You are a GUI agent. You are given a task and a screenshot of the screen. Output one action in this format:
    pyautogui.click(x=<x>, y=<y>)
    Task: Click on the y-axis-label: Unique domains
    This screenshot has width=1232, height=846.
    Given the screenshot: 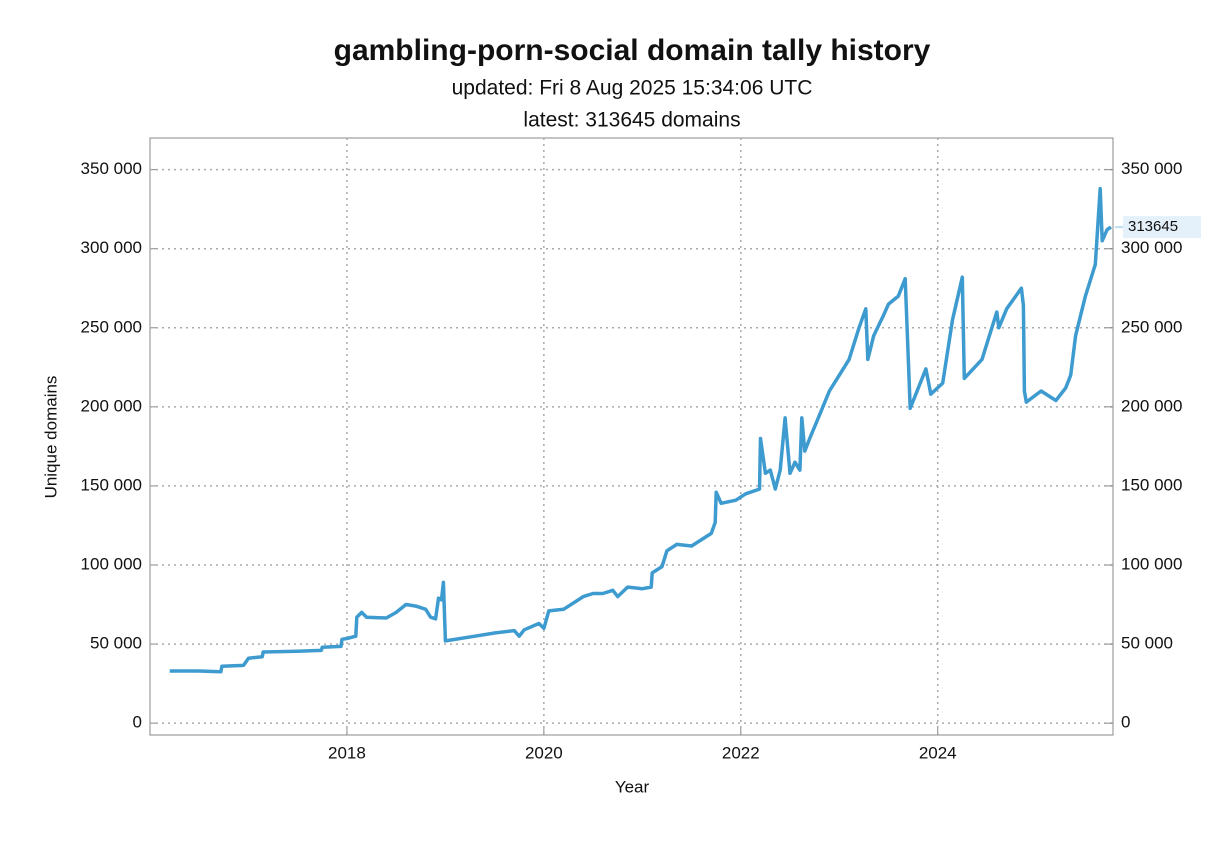 What is the action you would take?
    pyautogui.click(x=50, y=437)
    